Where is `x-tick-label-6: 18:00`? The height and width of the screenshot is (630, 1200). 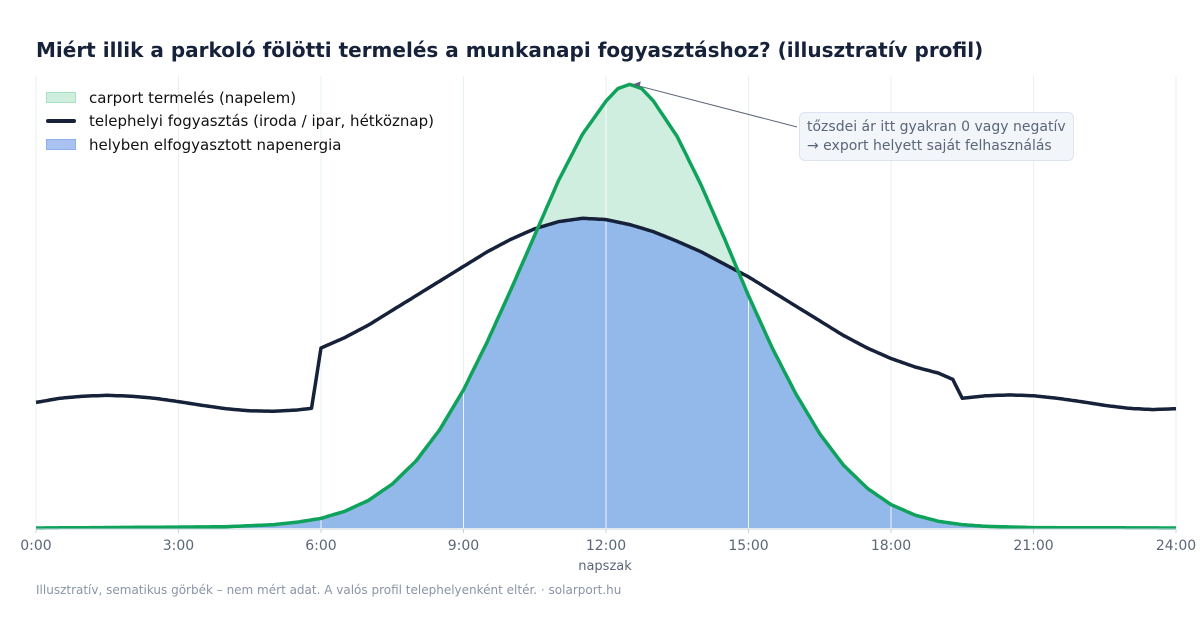 x-tick-label-6: 18:00 is located at coordinates (891, 546).